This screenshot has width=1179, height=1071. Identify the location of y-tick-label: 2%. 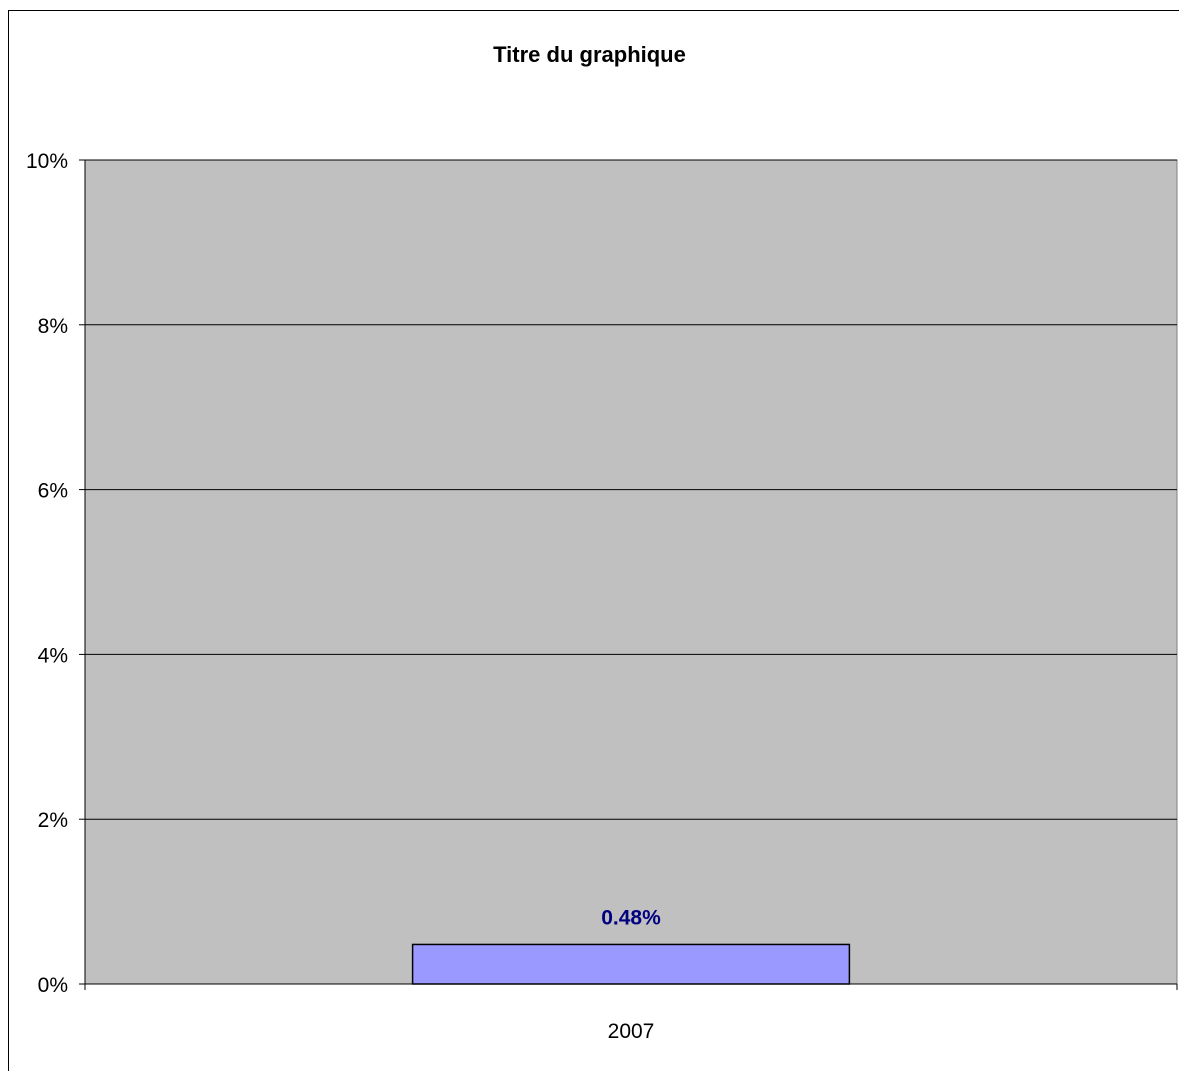
(53, 820).